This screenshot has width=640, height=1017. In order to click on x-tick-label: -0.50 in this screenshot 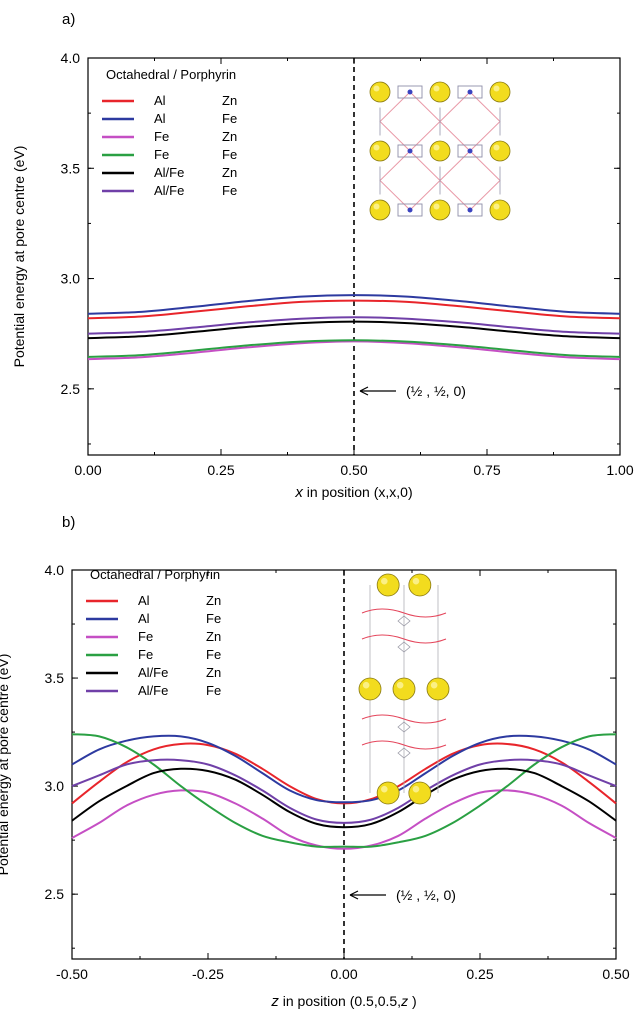, I will do `click(72, 974)`.